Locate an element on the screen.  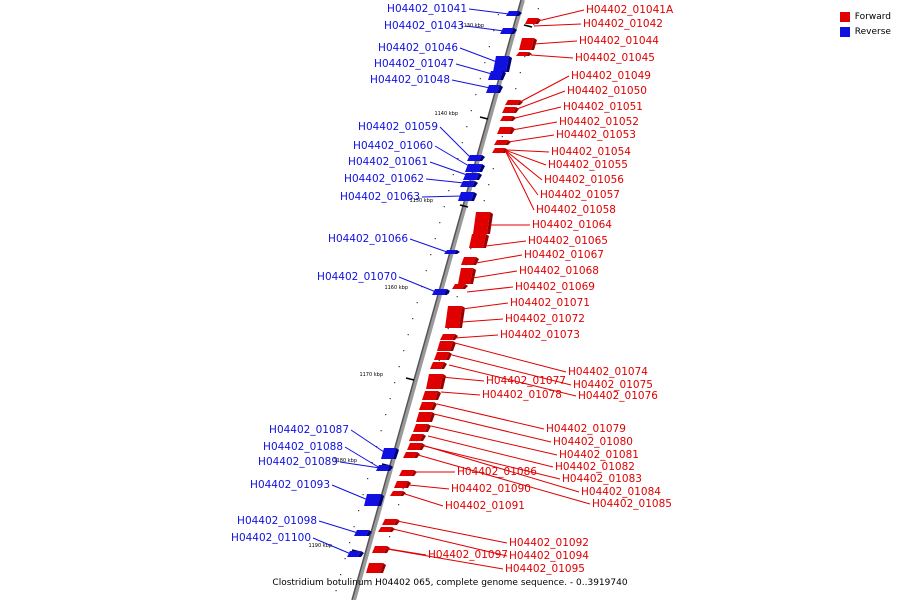
forward-gene-label: H04402_01041A is located at coordinates (630, 10).